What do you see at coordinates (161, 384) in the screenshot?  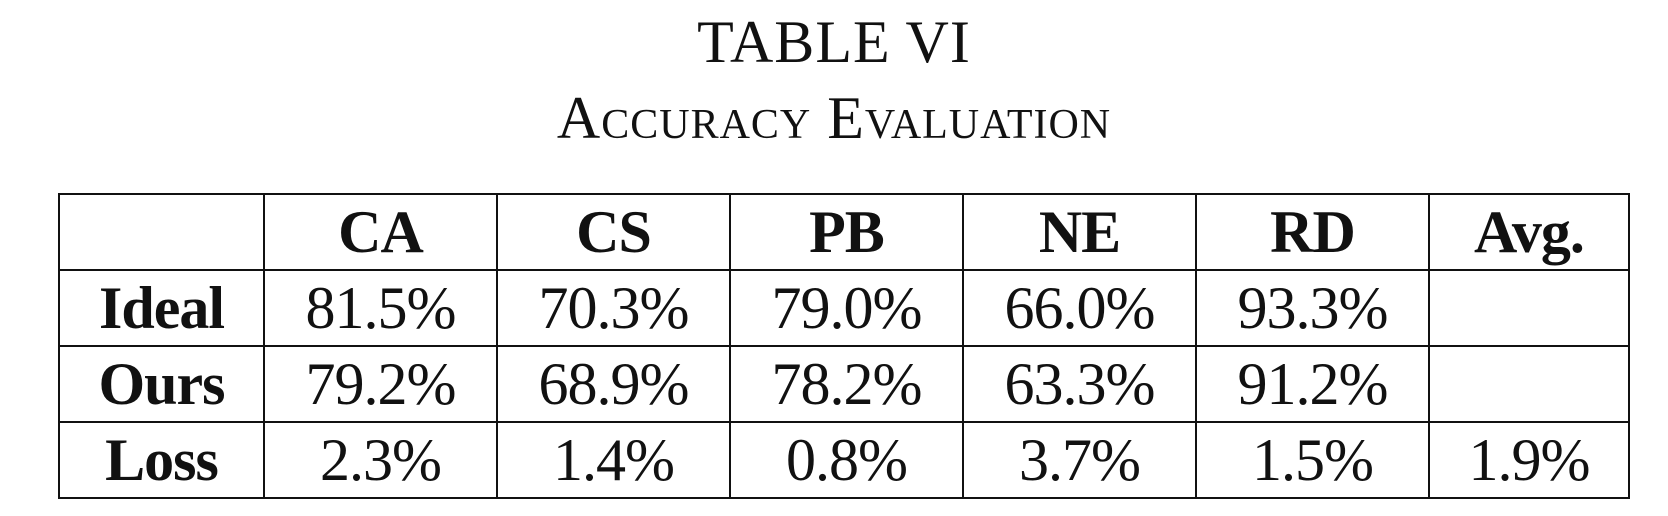 I see `row-label-ours: Ours` at bounding box center [161, 384].